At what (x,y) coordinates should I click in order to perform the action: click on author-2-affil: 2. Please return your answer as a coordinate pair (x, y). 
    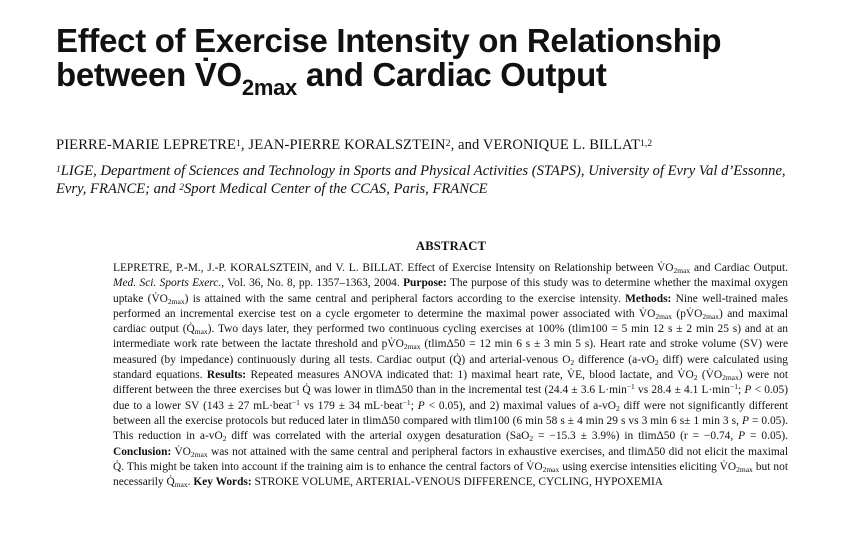
    Looking at the image, I should click on (448, 144).